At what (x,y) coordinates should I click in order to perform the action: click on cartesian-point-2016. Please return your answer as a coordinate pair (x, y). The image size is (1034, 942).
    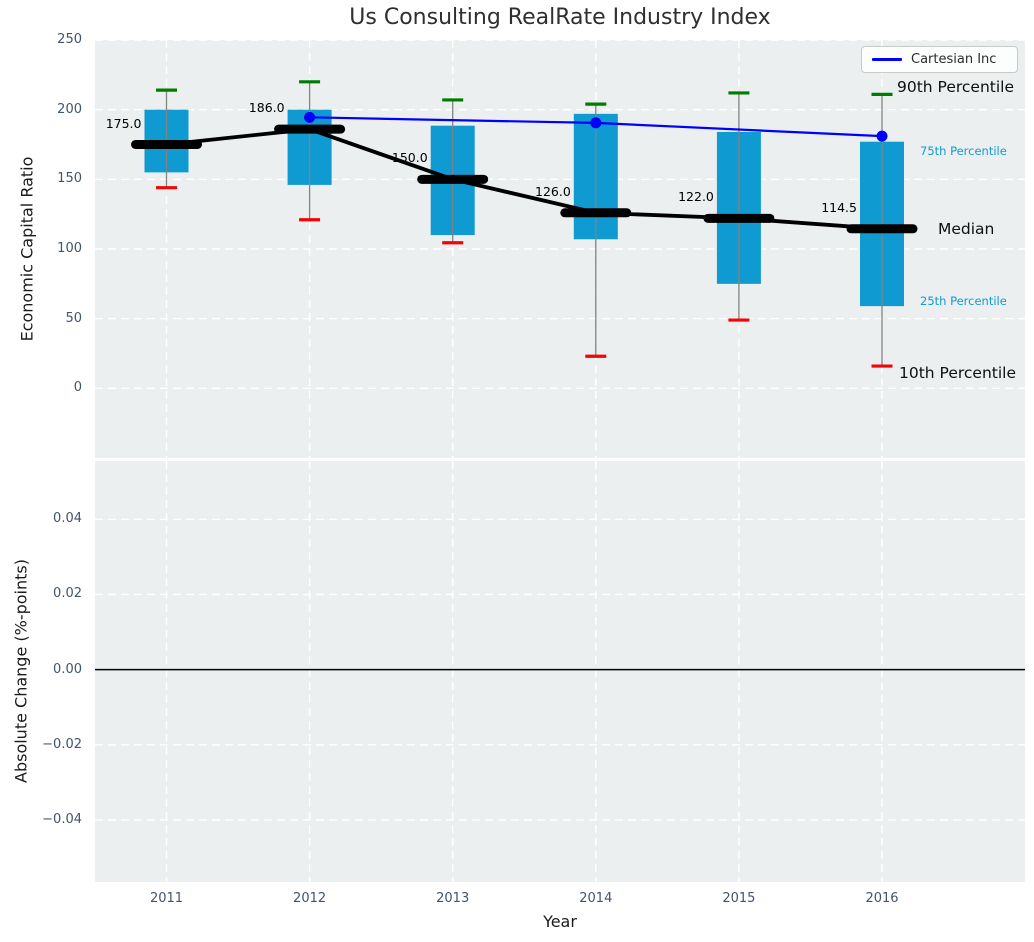
    Looking at the image, I should click on (882, 136).